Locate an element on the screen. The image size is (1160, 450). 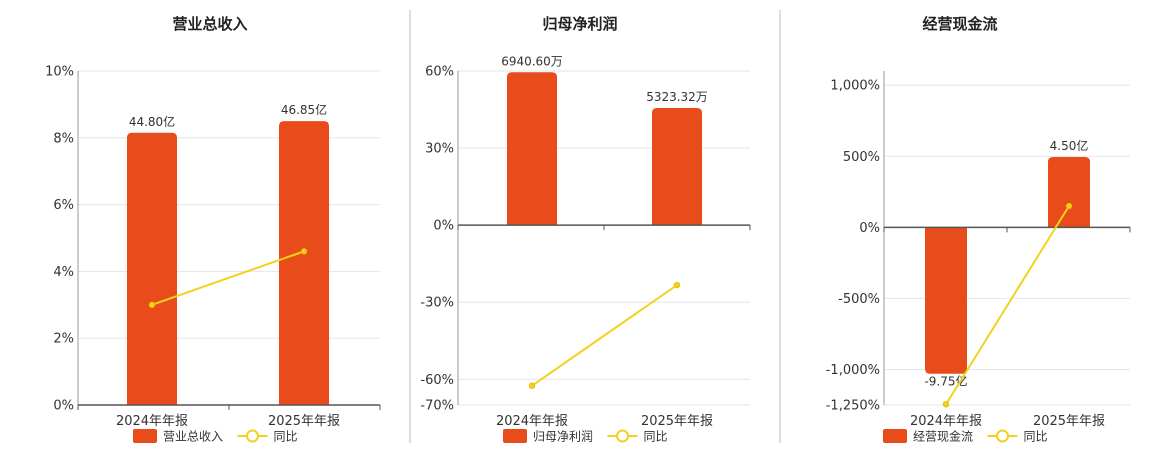
bar-data-label: 6940.60万 is located at coordinates (532, 61).